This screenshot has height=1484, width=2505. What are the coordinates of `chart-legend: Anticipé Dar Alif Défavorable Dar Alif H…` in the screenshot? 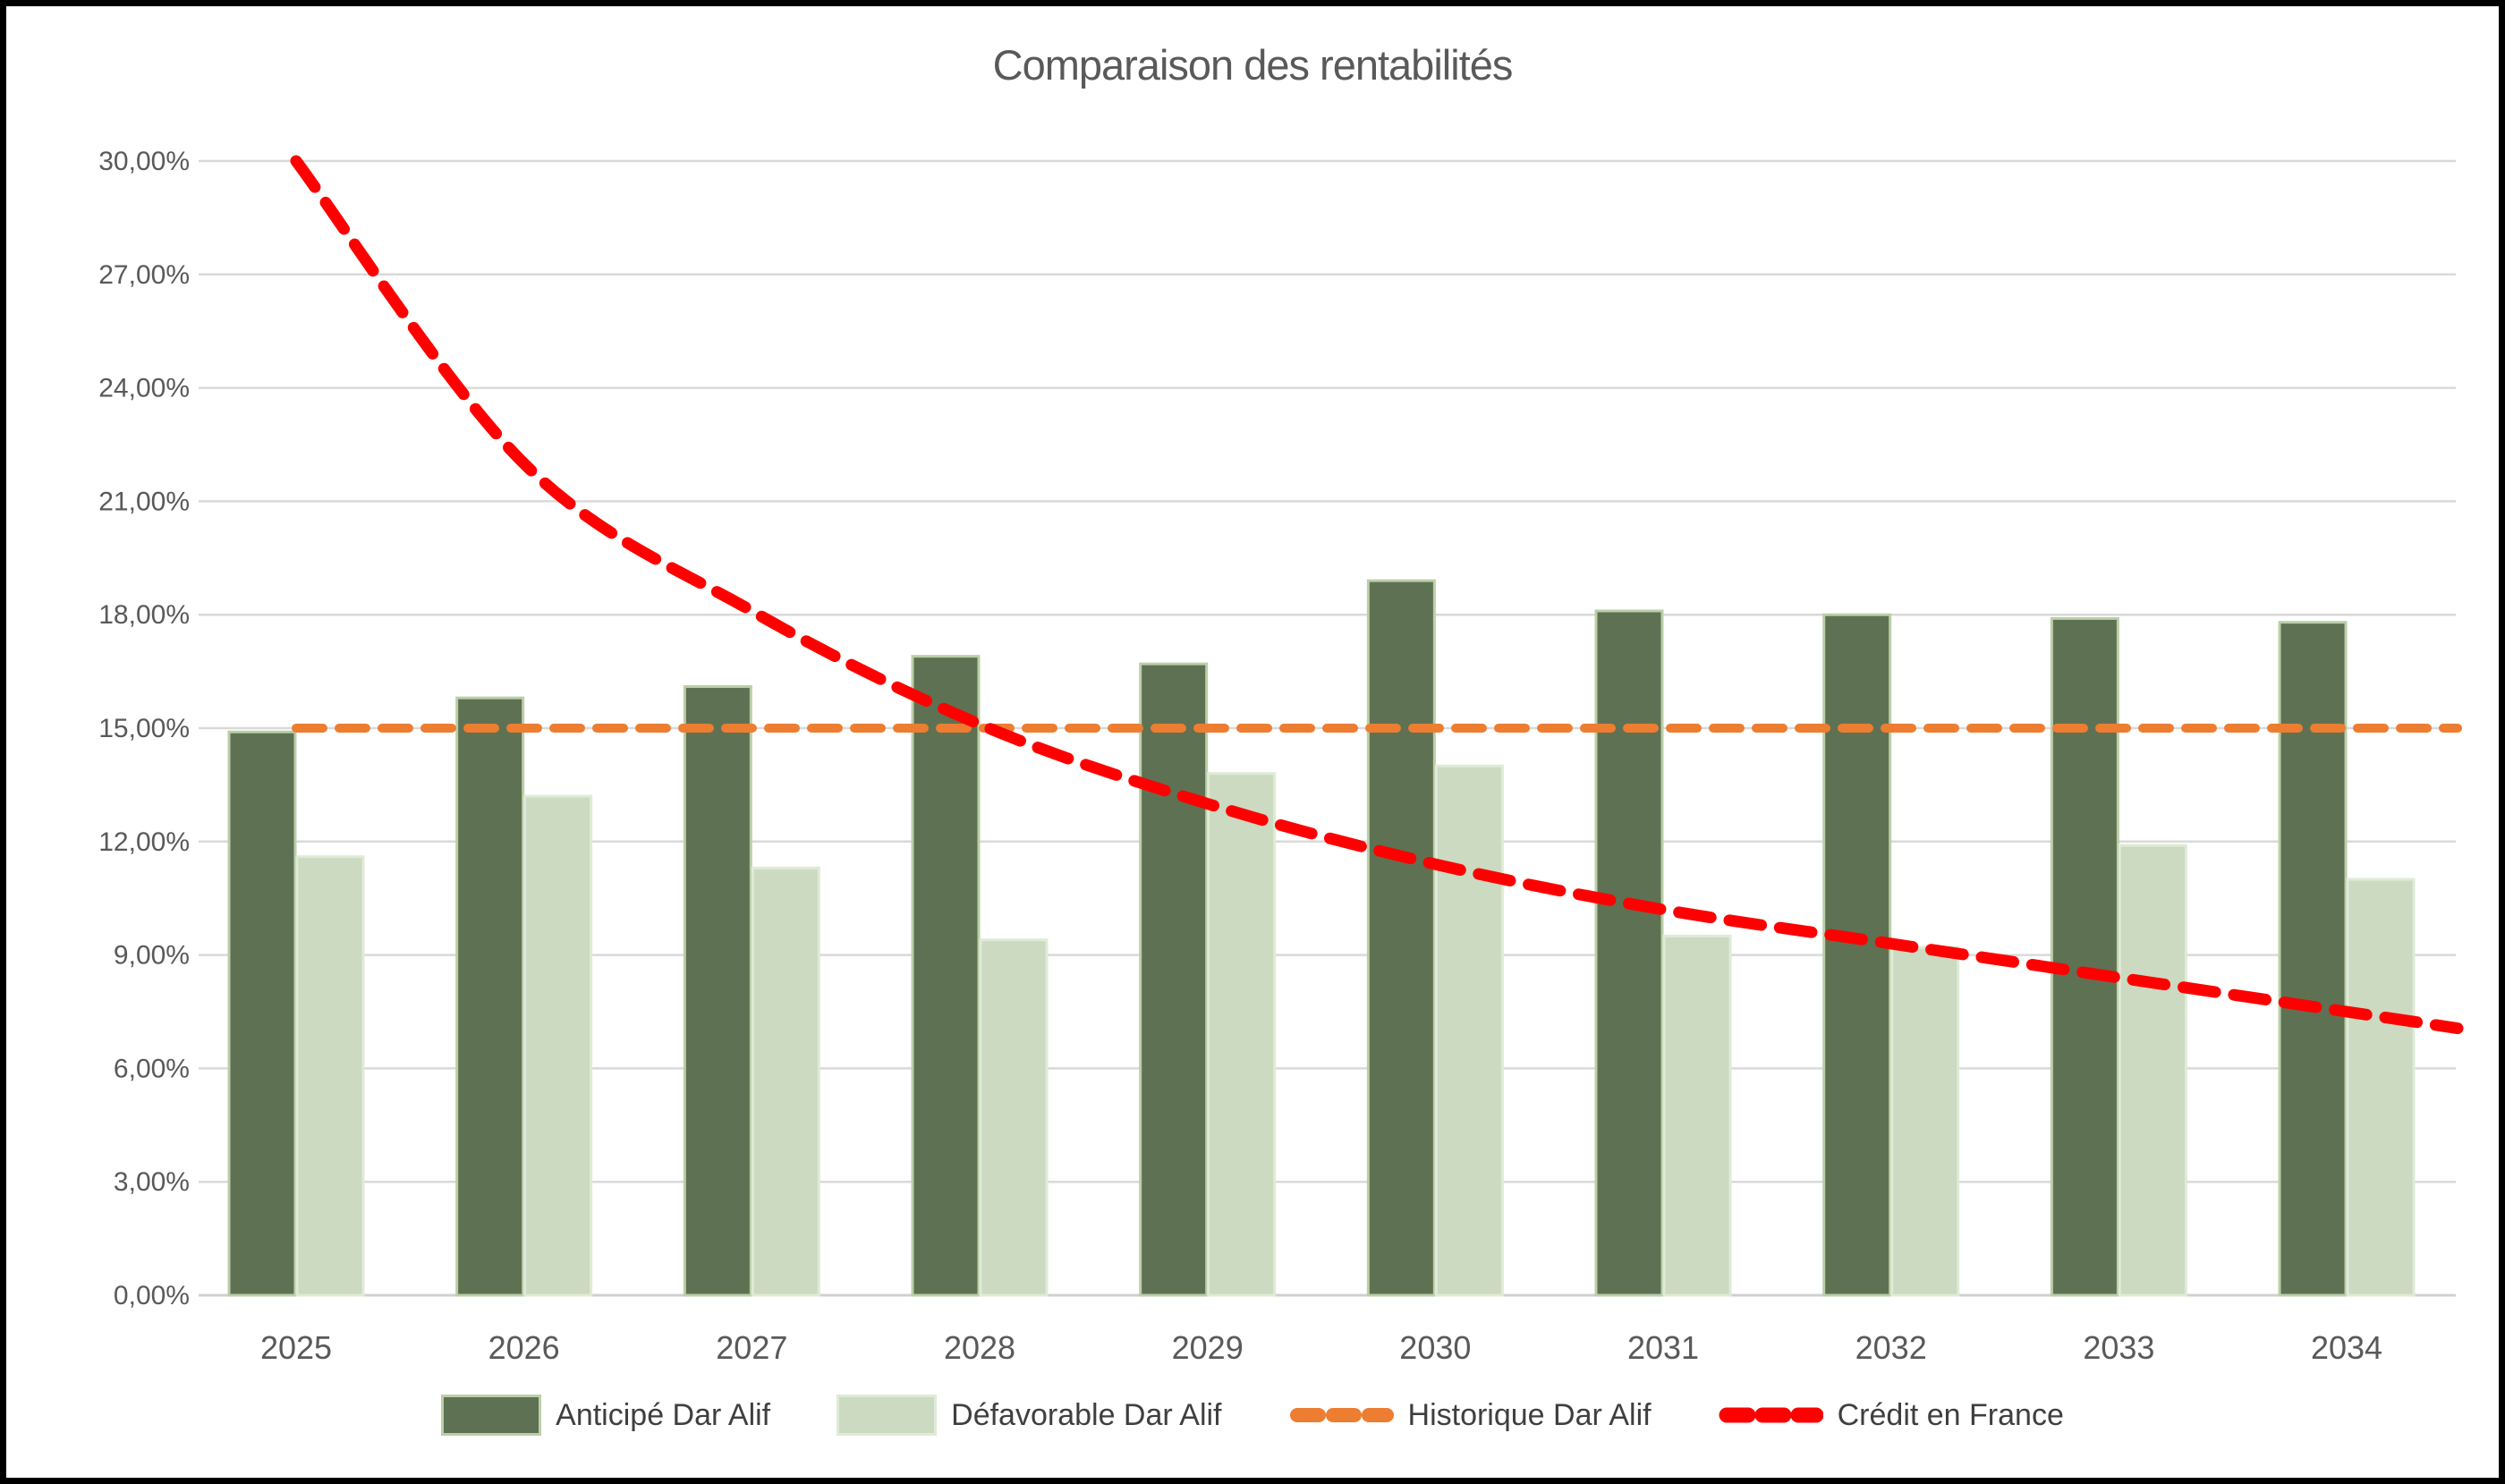 It's located at (1252, 1415).